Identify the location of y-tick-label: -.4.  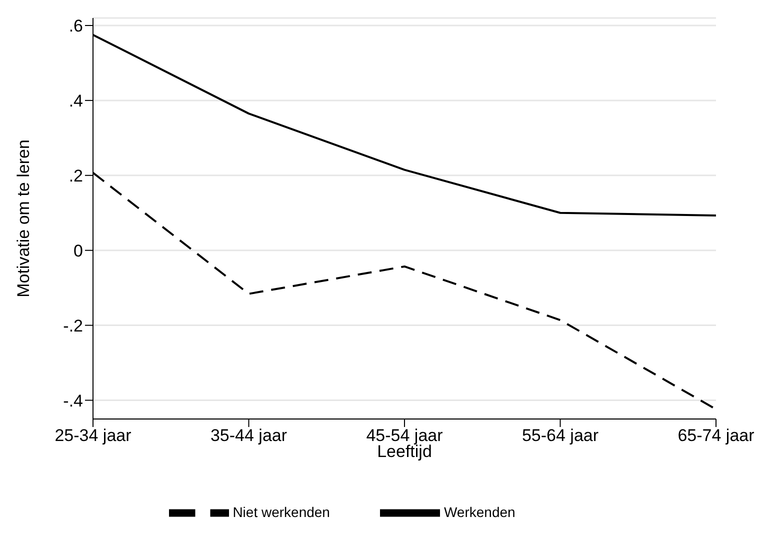
(73, 400).